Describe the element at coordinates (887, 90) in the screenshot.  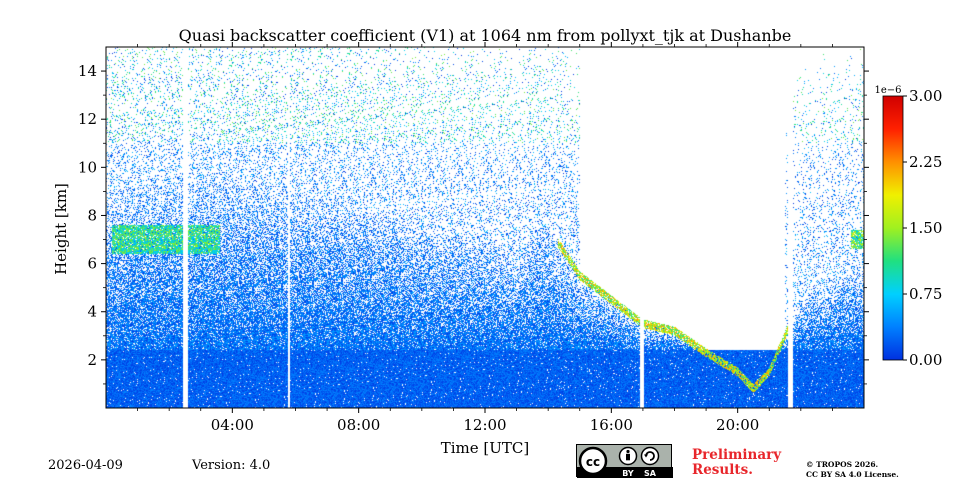
I see `colorbar-scale-label: 1e−6` at that location.